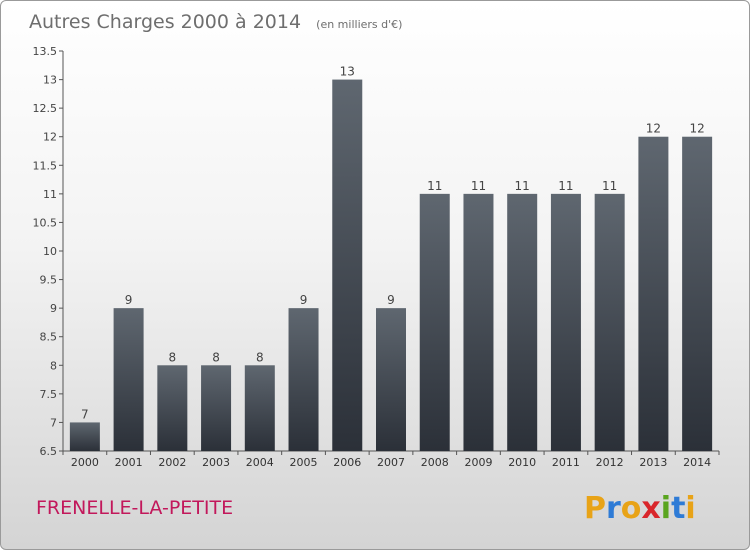 This screenshot has height=550, width=750. I want to click on y-tick-label: 6.5, so click(49, 451).